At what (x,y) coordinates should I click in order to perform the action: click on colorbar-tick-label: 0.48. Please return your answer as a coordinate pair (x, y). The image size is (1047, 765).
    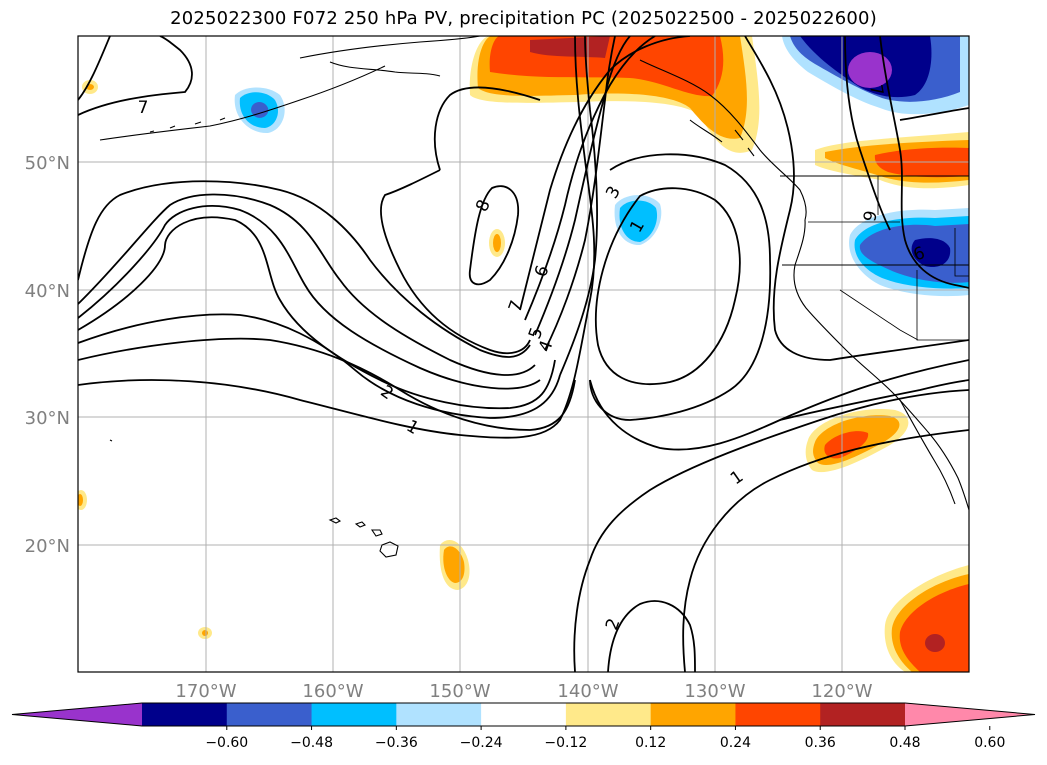
    Looking at the image, I should click on (904, 743).